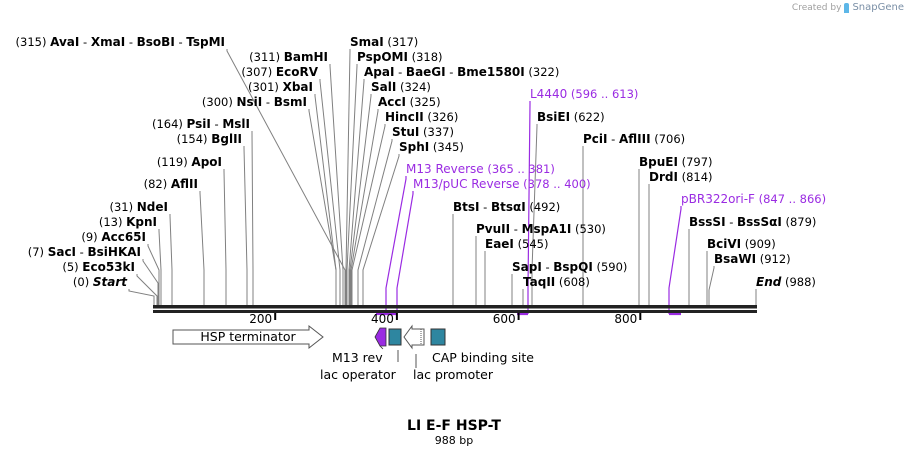 This screenshot has width=910, height=456. I want to click on enzyme-site-label: BsaWI (912), so click(752, 259).